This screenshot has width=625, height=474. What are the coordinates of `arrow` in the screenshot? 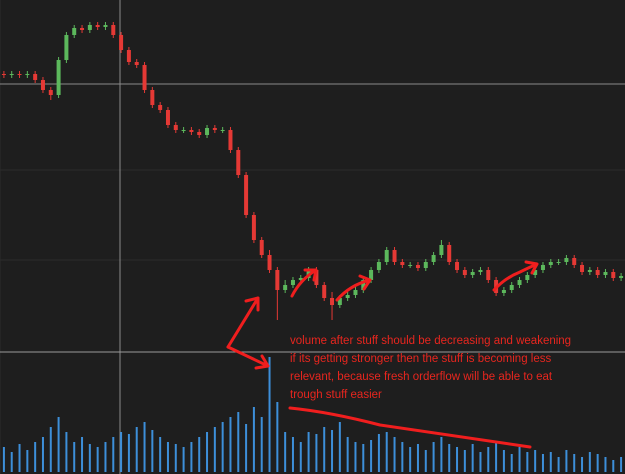 It's located at (304, 283).